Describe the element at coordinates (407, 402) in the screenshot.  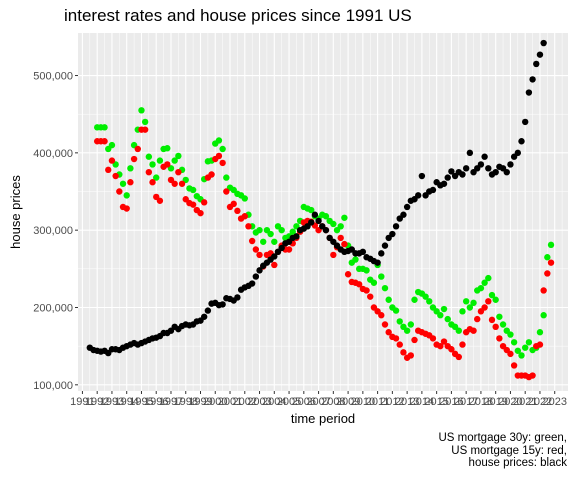
I see `x-tick-label: 2013` at that location.